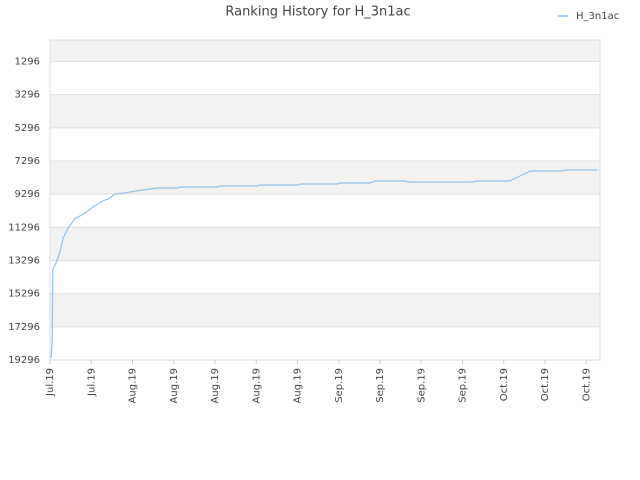 This screenshot has width=640, height=480. What do you see at coordinates (317, 12) in the screenshot?
I see `chart-title: Ranking History for H_3n1ac` at bounding box center [317, 12].